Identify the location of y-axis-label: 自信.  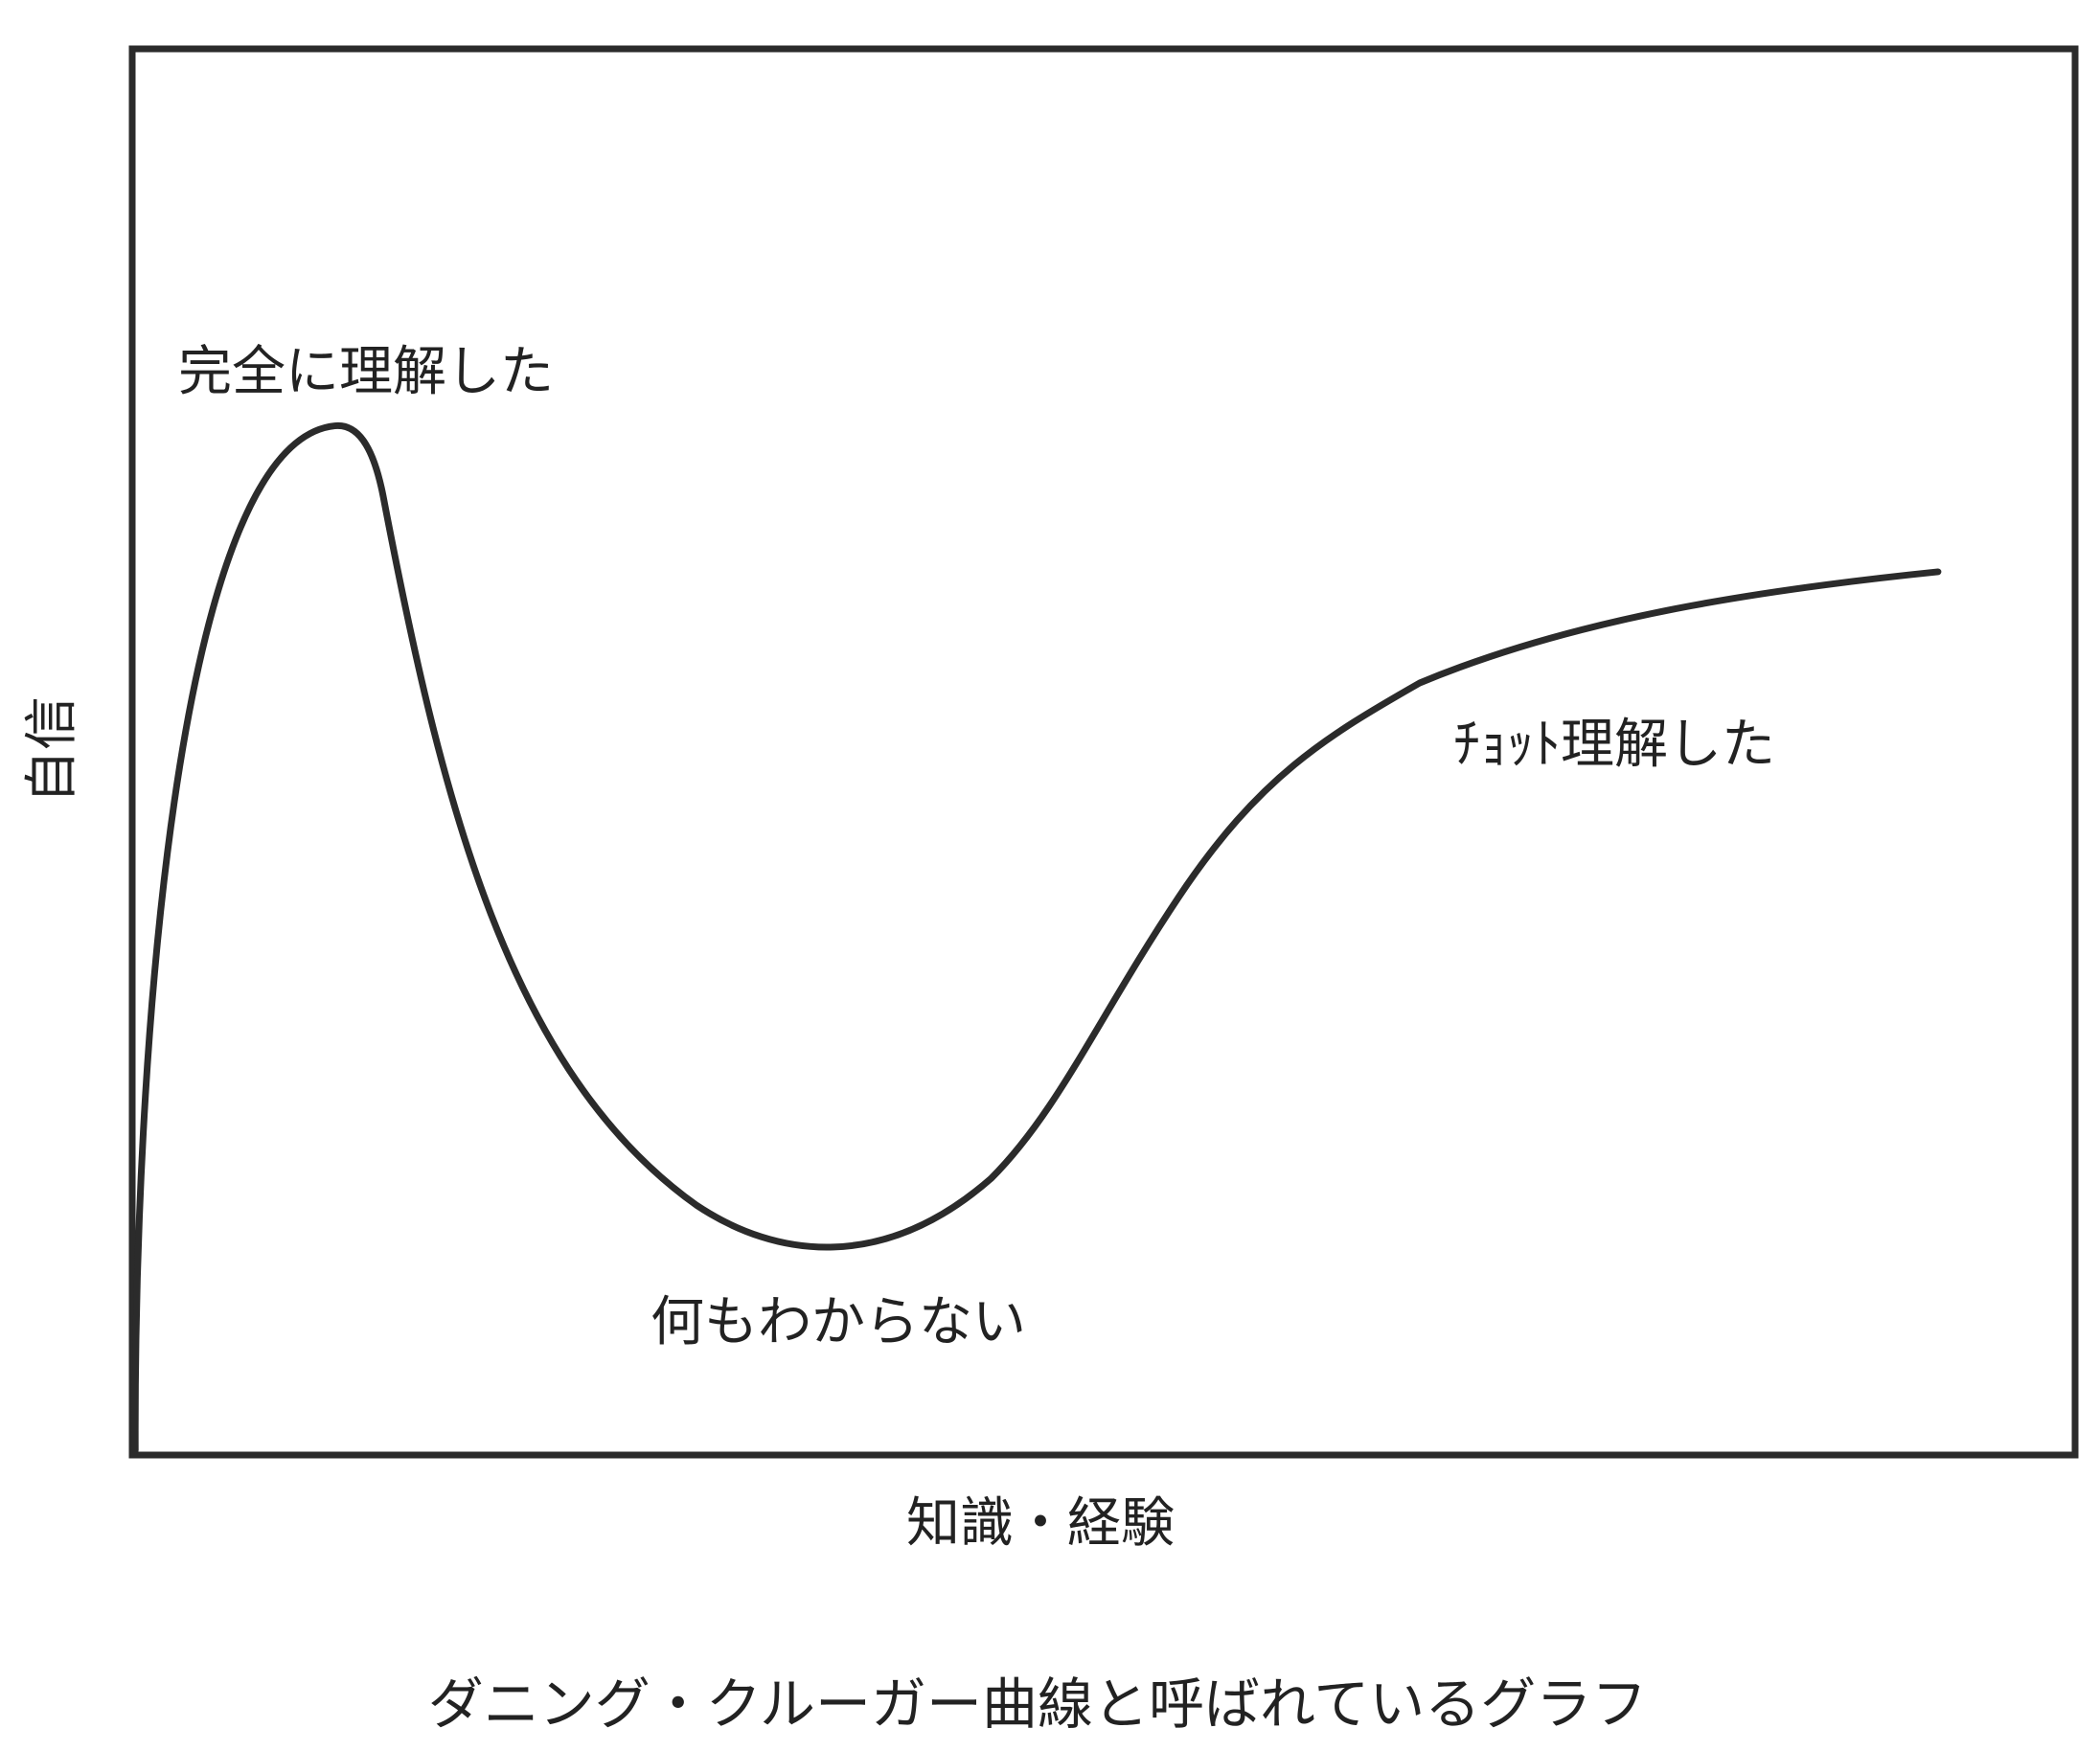
(52, 750).